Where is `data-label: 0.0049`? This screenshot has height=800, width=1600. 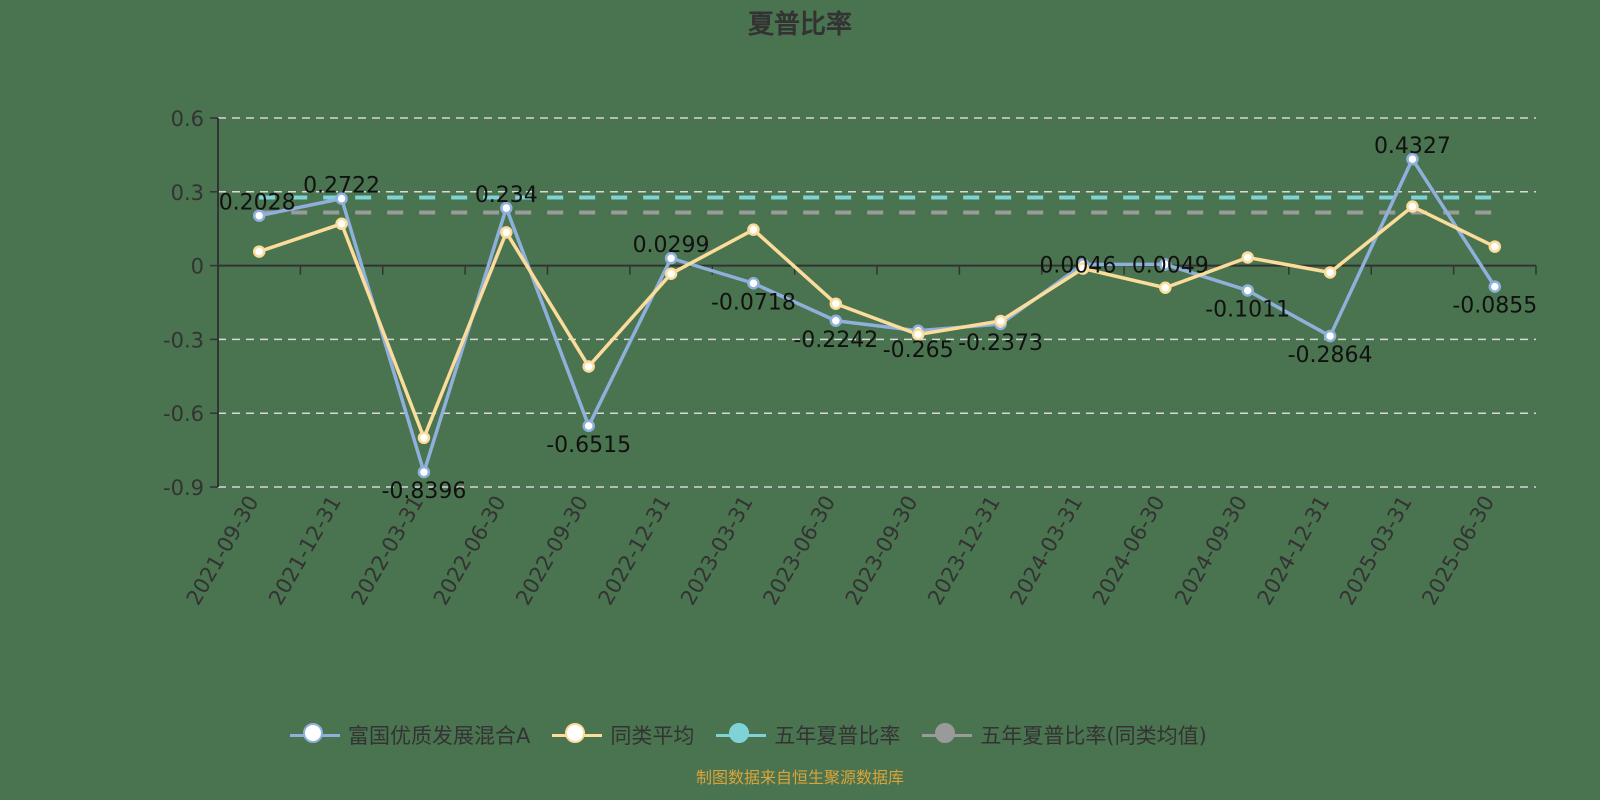
data-label: 0.0049 is located at coordinates (1170, 265).